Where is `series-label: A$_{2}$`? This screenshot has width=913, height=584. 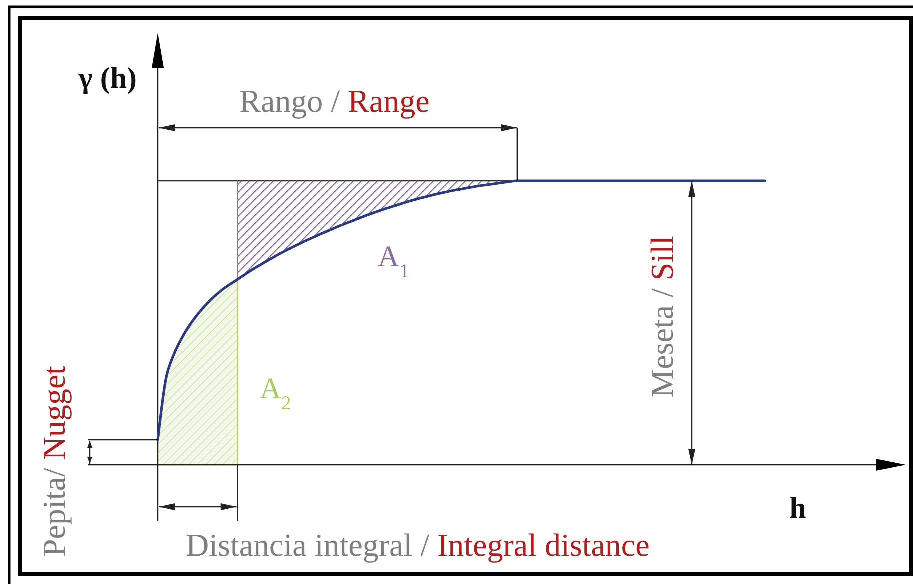 series-label: A$_{2}$ is located at coordinates (276, 393).